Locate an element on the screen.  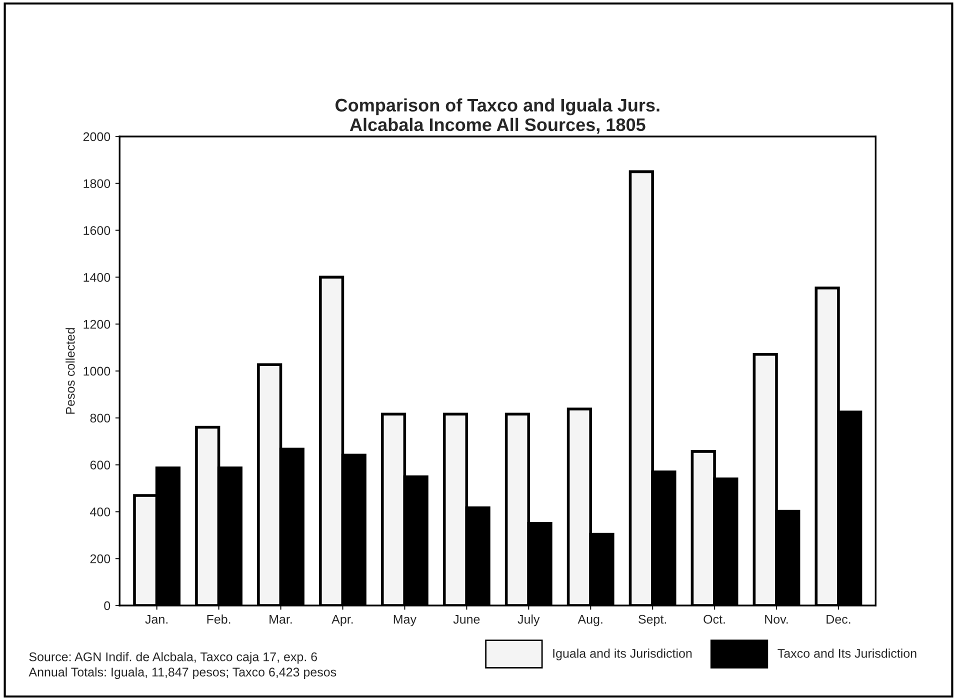
x-tick-label: Oct. is located at coordinates (714, 619).